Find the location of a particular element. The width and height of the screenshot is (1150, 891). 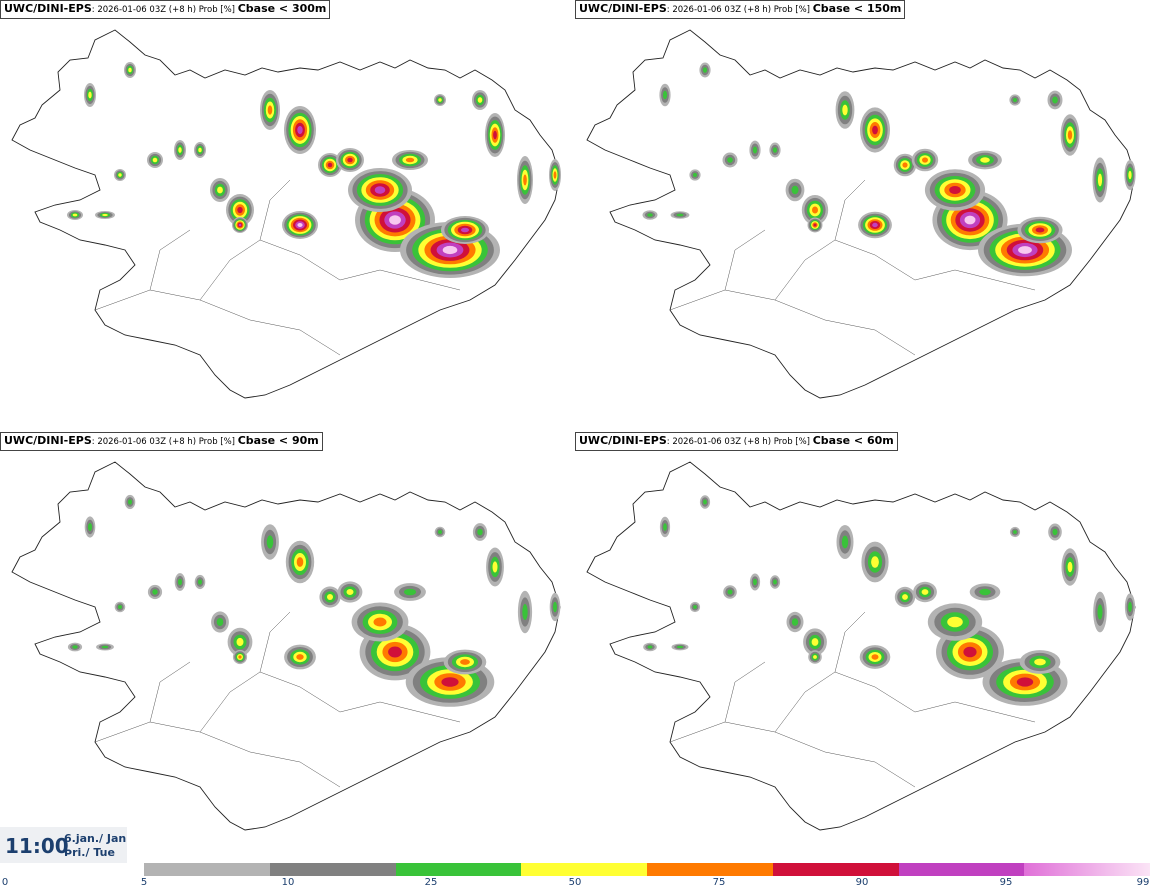

variable-name: Cbase < 60m is located at coordinates (853, 440).